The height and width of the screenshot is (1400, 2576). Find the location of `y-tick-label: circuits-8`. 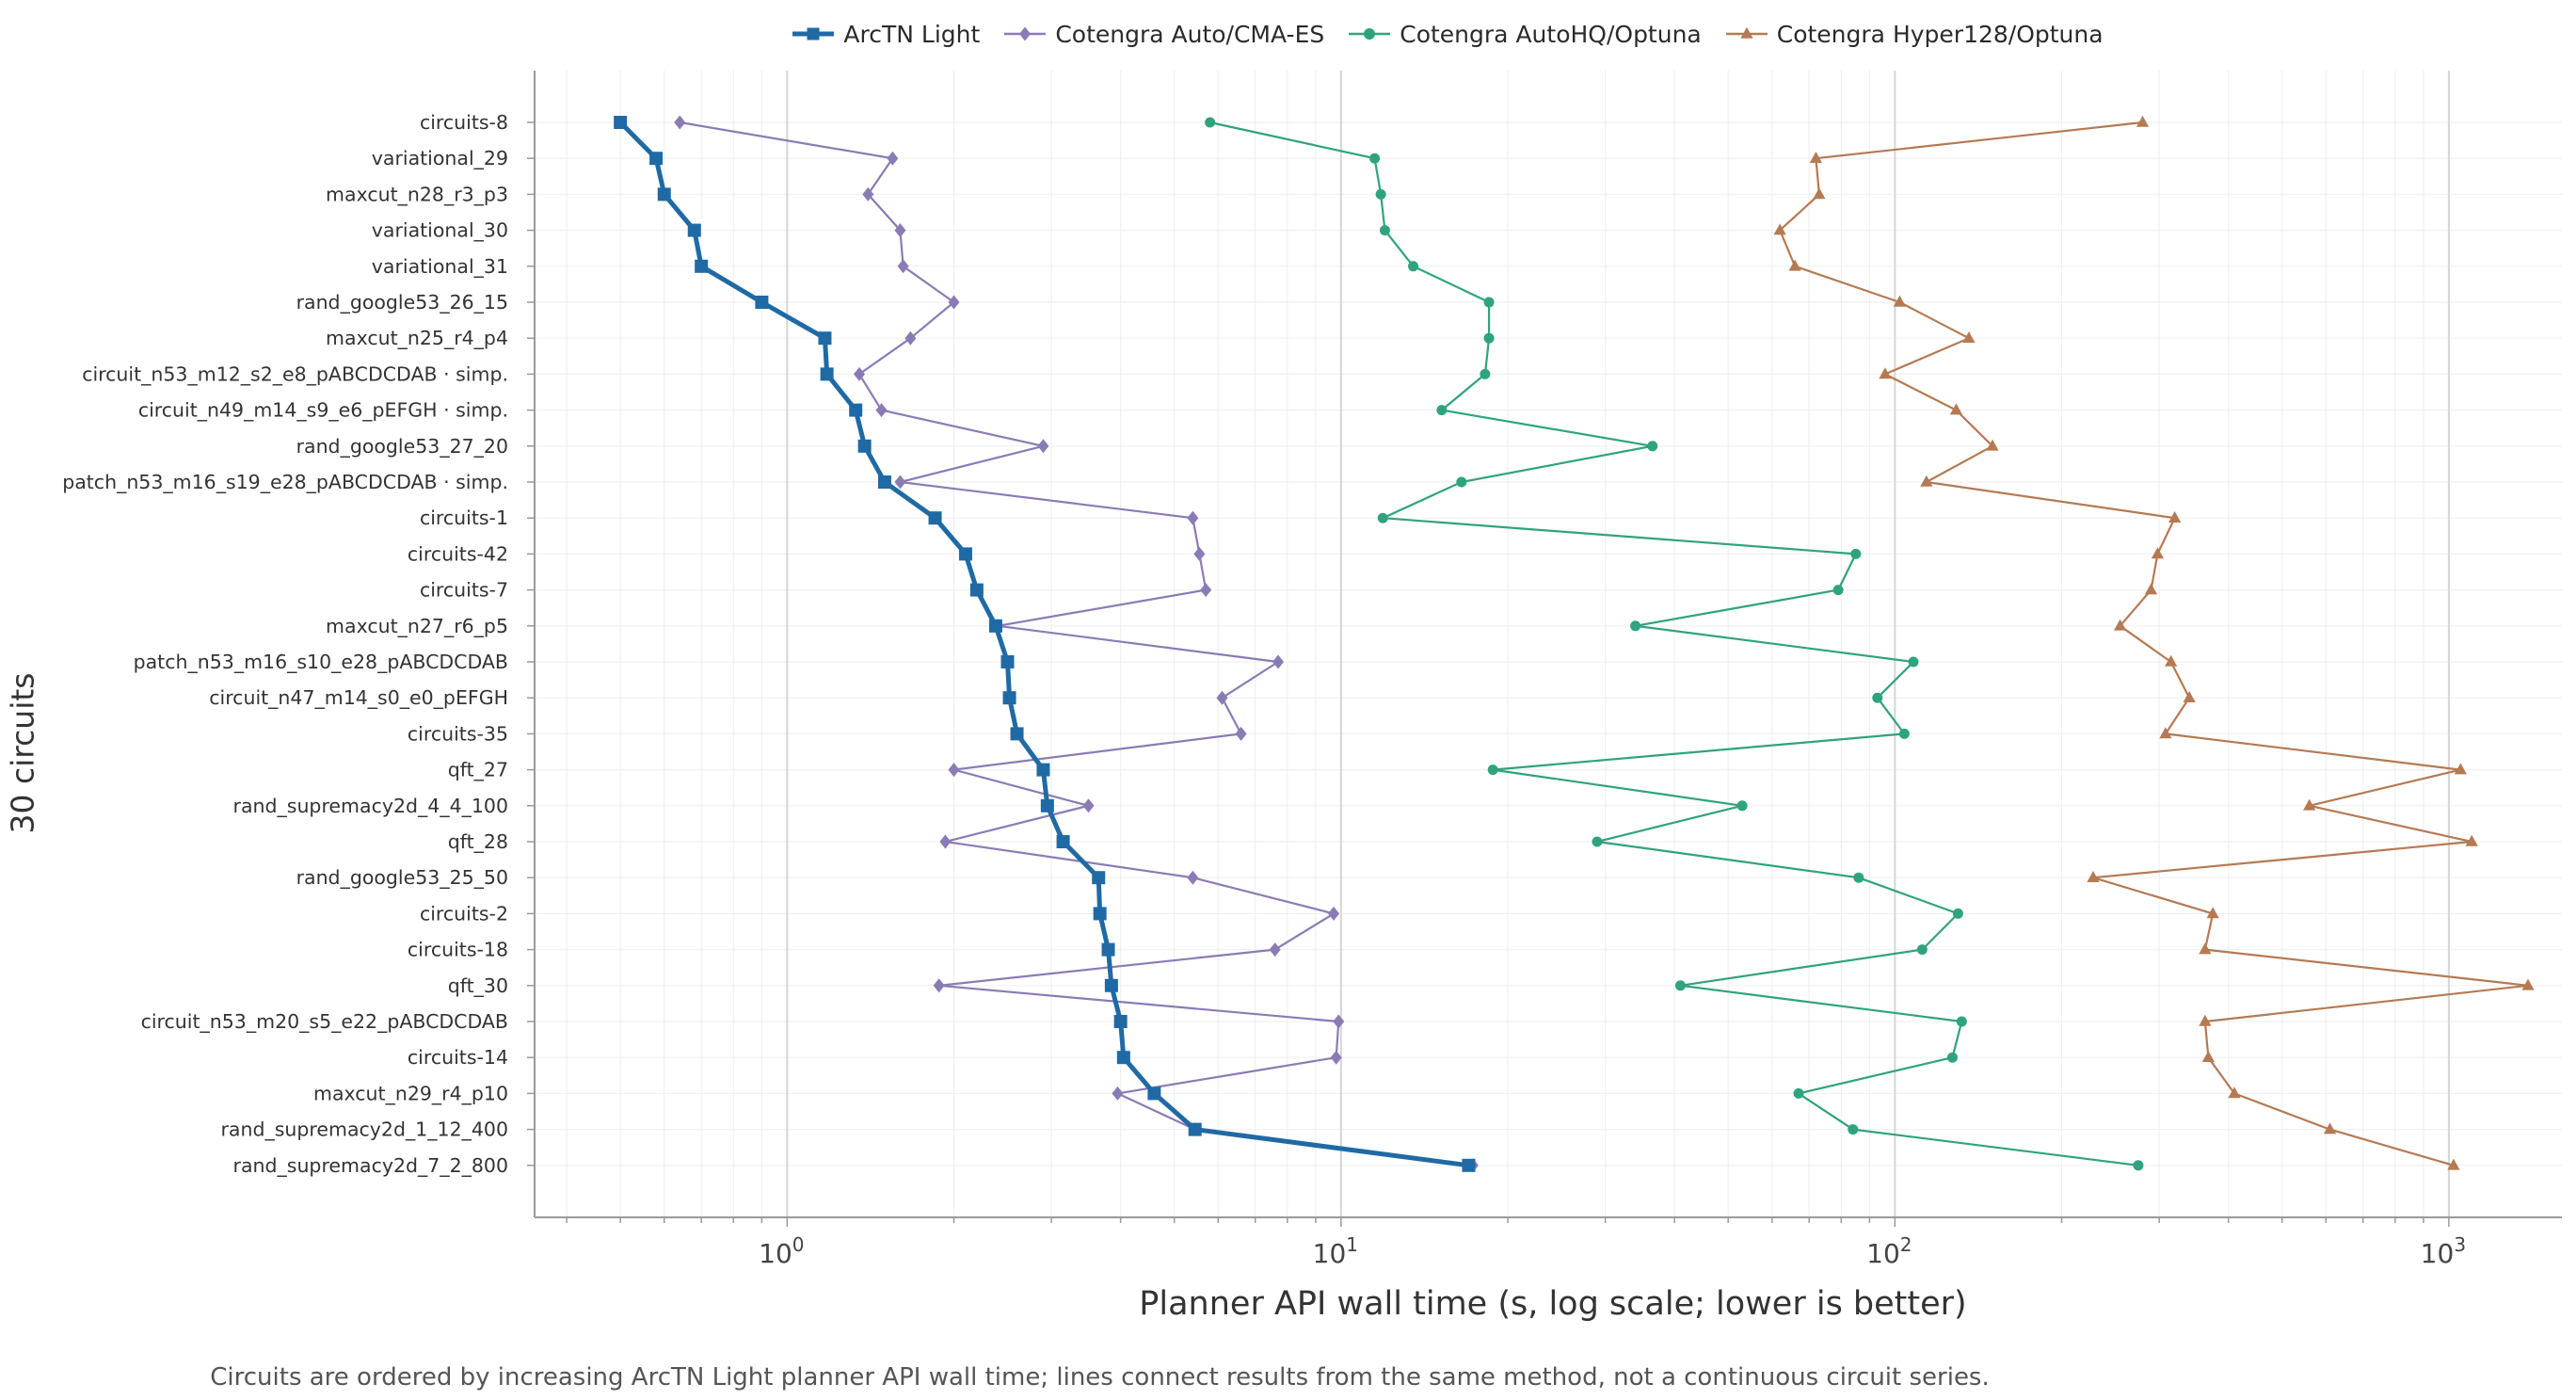

y-tick-label: circuits-8 is located at coordinates (464, 122).